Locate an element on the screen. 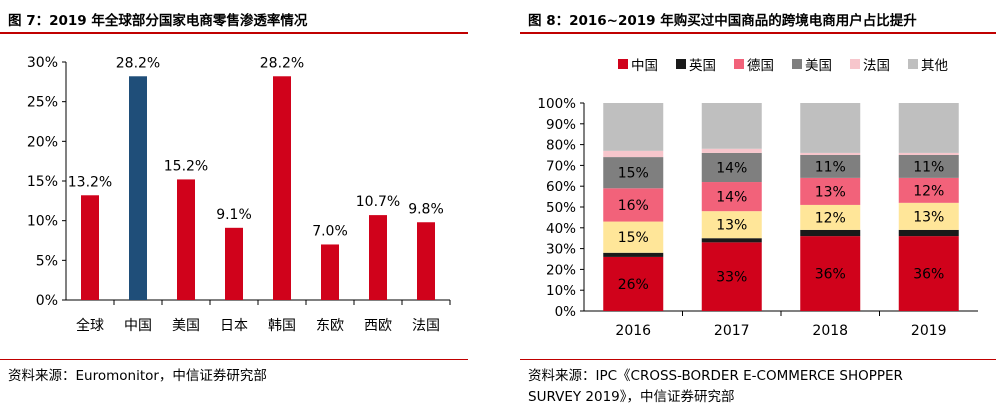 The width and height of the screenshot is (996, 416). stacked-data-label: 16% is located at coordinates (633, 206).